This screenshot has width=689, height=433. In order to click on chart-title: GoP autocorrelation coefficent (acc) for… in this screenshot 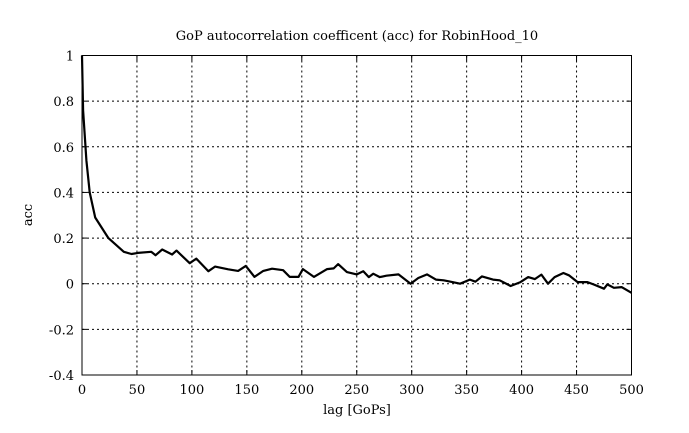, I will do `click(357, 36)`.